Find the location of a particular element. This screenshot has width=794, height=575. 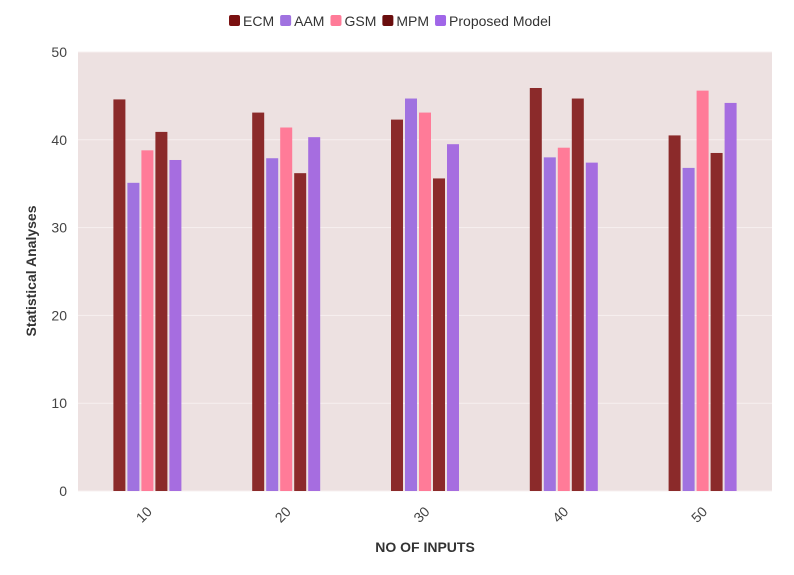

legend: ECM AAM GSM MPM Proposed Model is located at coordinates (390, 21).